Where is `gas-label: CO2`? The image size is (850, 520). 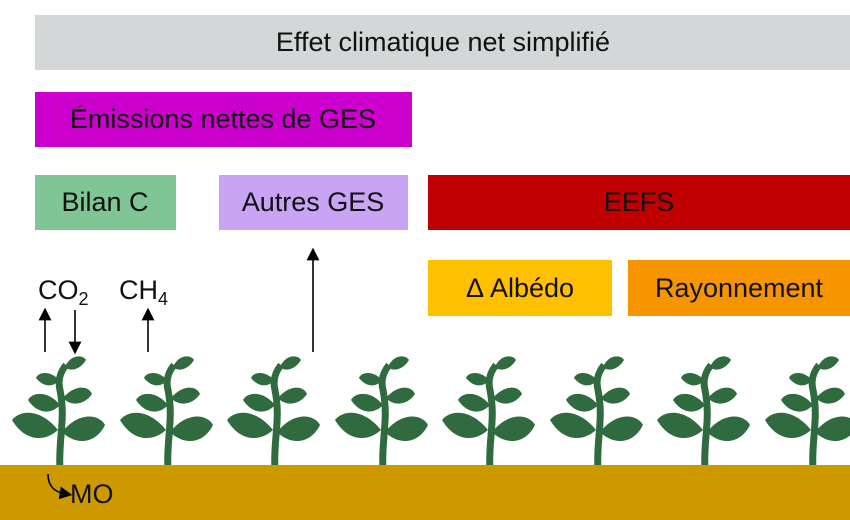 gas-label: CO2 is located at coordinates (63, 292).